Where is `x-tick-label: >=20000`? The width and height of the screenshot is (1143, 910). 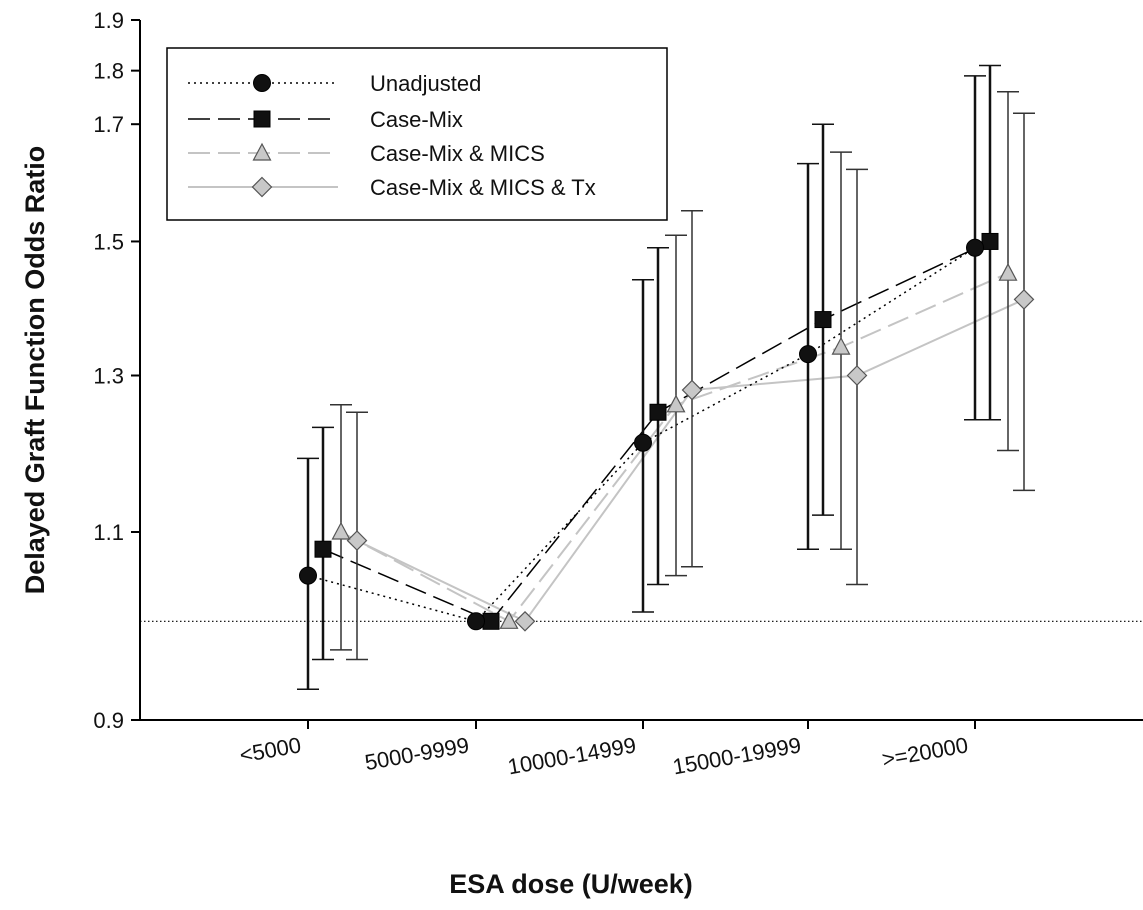
x-tick-label: >=20000 is located at coordinates (925, 752).